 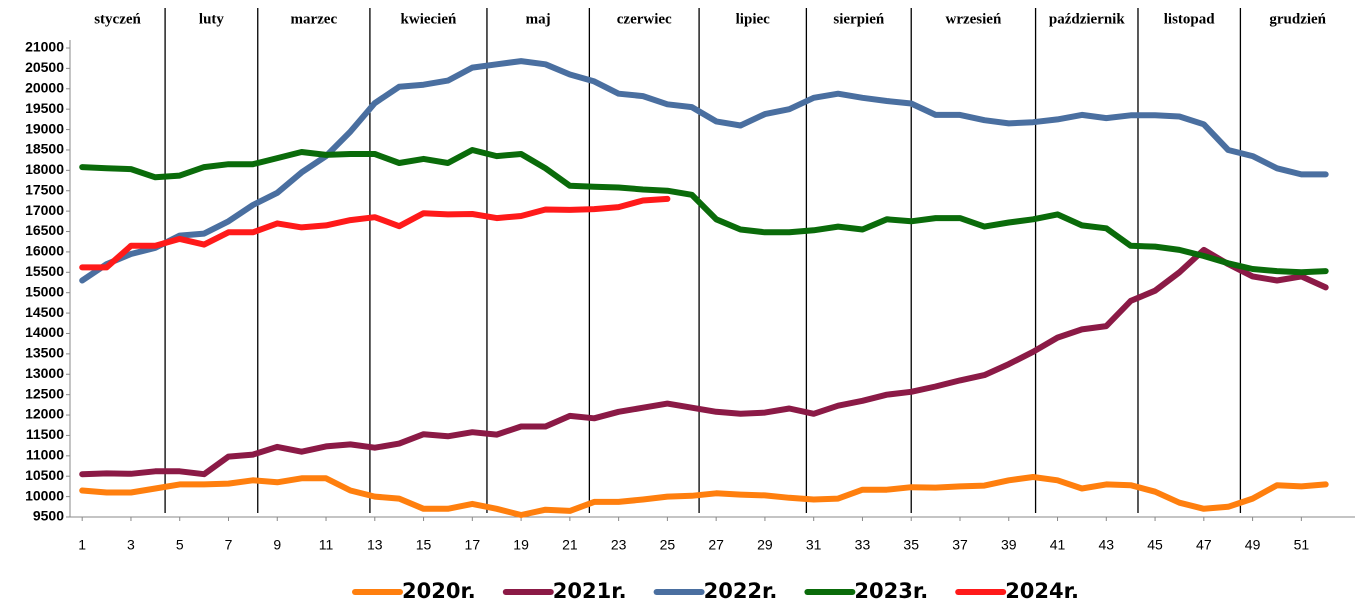 What do you see at coordinates (44, 47) in the screenshot?
I see `y-tick-label: 21000` at bounding box center [44, 47].